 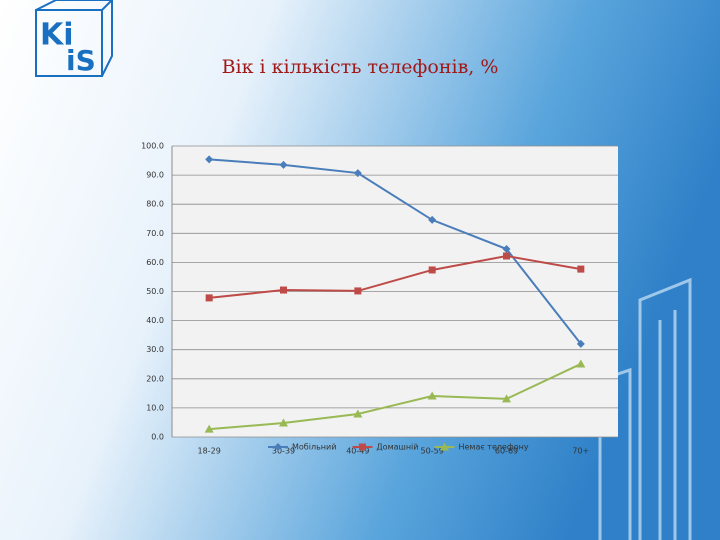 What do you see at coordinates (155, 291) in the screenshot?
I see `y-tick-label: 50.0` at bounding box center [155, 291].